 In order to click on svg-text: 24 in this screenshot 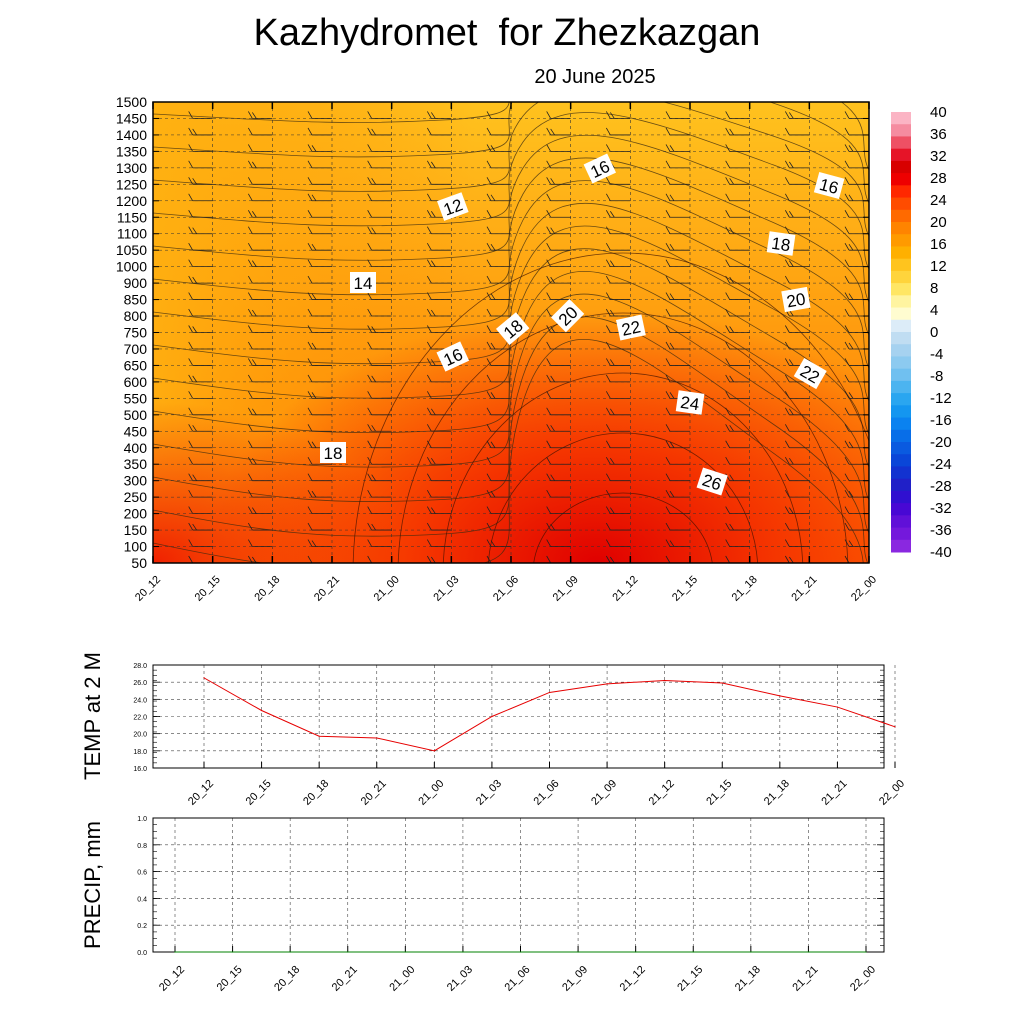, I will do `click(689, 403)`.